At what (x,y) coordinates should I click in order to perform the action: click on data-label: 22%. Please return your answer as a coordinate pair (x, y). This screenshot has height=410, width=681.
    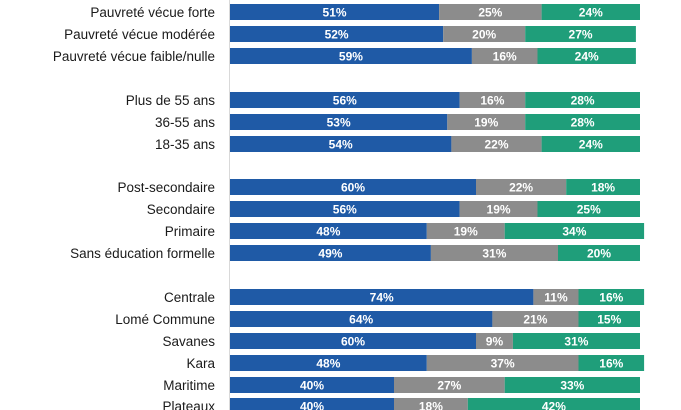
    Looking at the image, I should click on (496, 145).